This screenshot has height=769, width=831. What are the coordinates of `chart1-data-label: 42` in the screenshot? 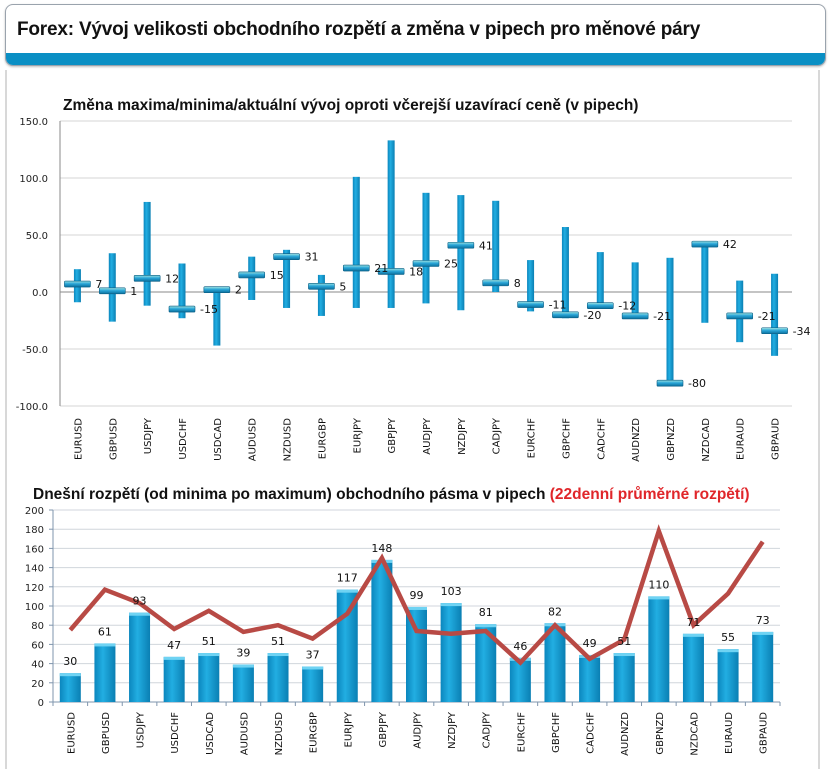 It's located at (730, 244).